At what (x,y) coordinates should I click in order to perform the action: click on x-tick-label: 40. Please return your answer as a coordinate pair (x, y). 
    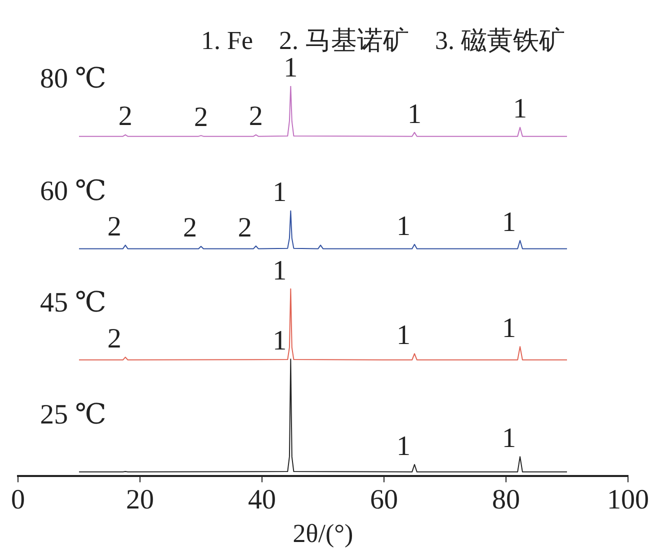
    Looking at the image, I should click on (262, 500).